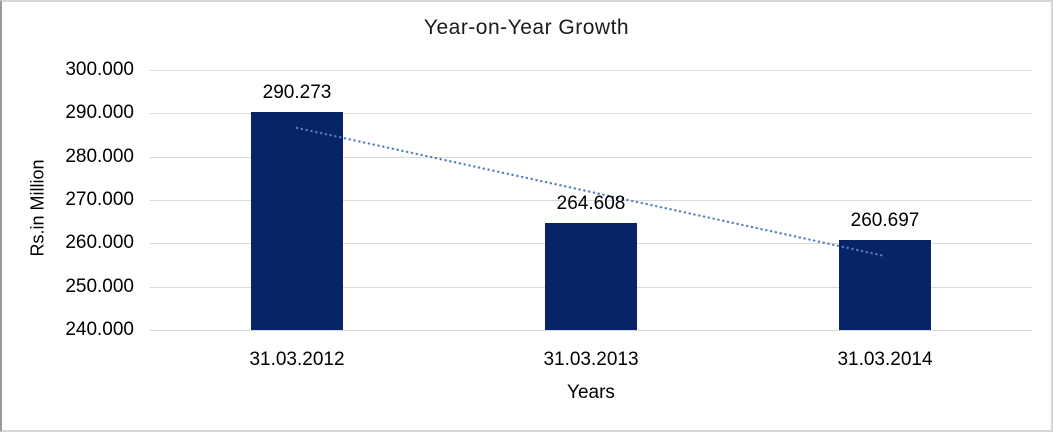 This screenshot has height=432, width=1053. What do you see at coordinates (99, 329) in the screenshot?
I see `y-tick-label: 240.000` at bounding box center [99, 329].